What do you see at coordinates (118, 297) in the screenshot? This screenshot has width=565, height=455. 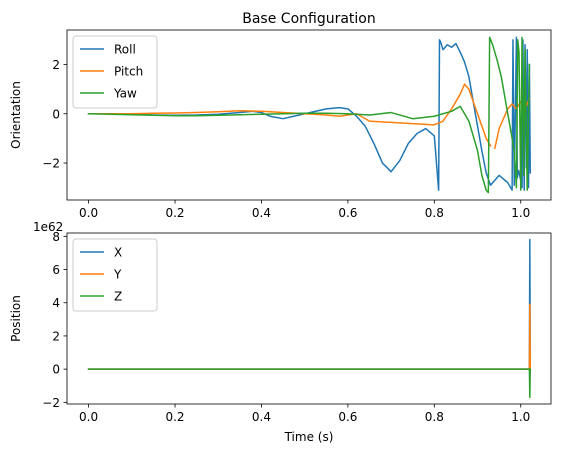 I see `legend-label-z: Z` at bounding box center [118, 297].